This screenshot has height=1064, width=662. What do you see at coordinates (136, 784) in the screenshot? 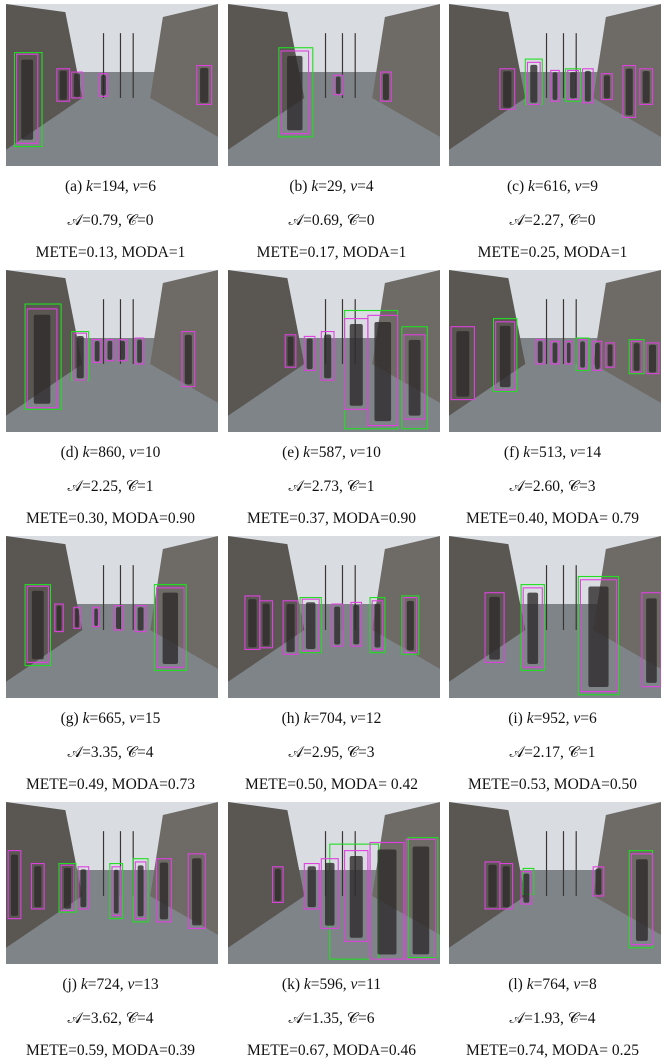
I see `sep: , MODA=` at bounding box center [136, 784].